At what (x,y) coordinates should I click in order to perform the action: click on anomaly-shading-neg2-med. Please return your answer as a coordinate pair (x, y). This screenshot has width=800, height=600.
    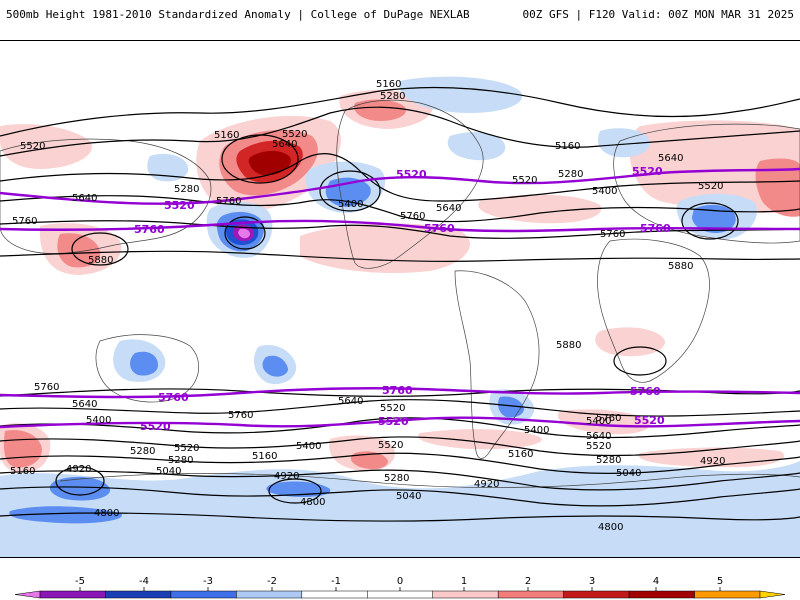
    Looking at the image, I should click on (714, 218).